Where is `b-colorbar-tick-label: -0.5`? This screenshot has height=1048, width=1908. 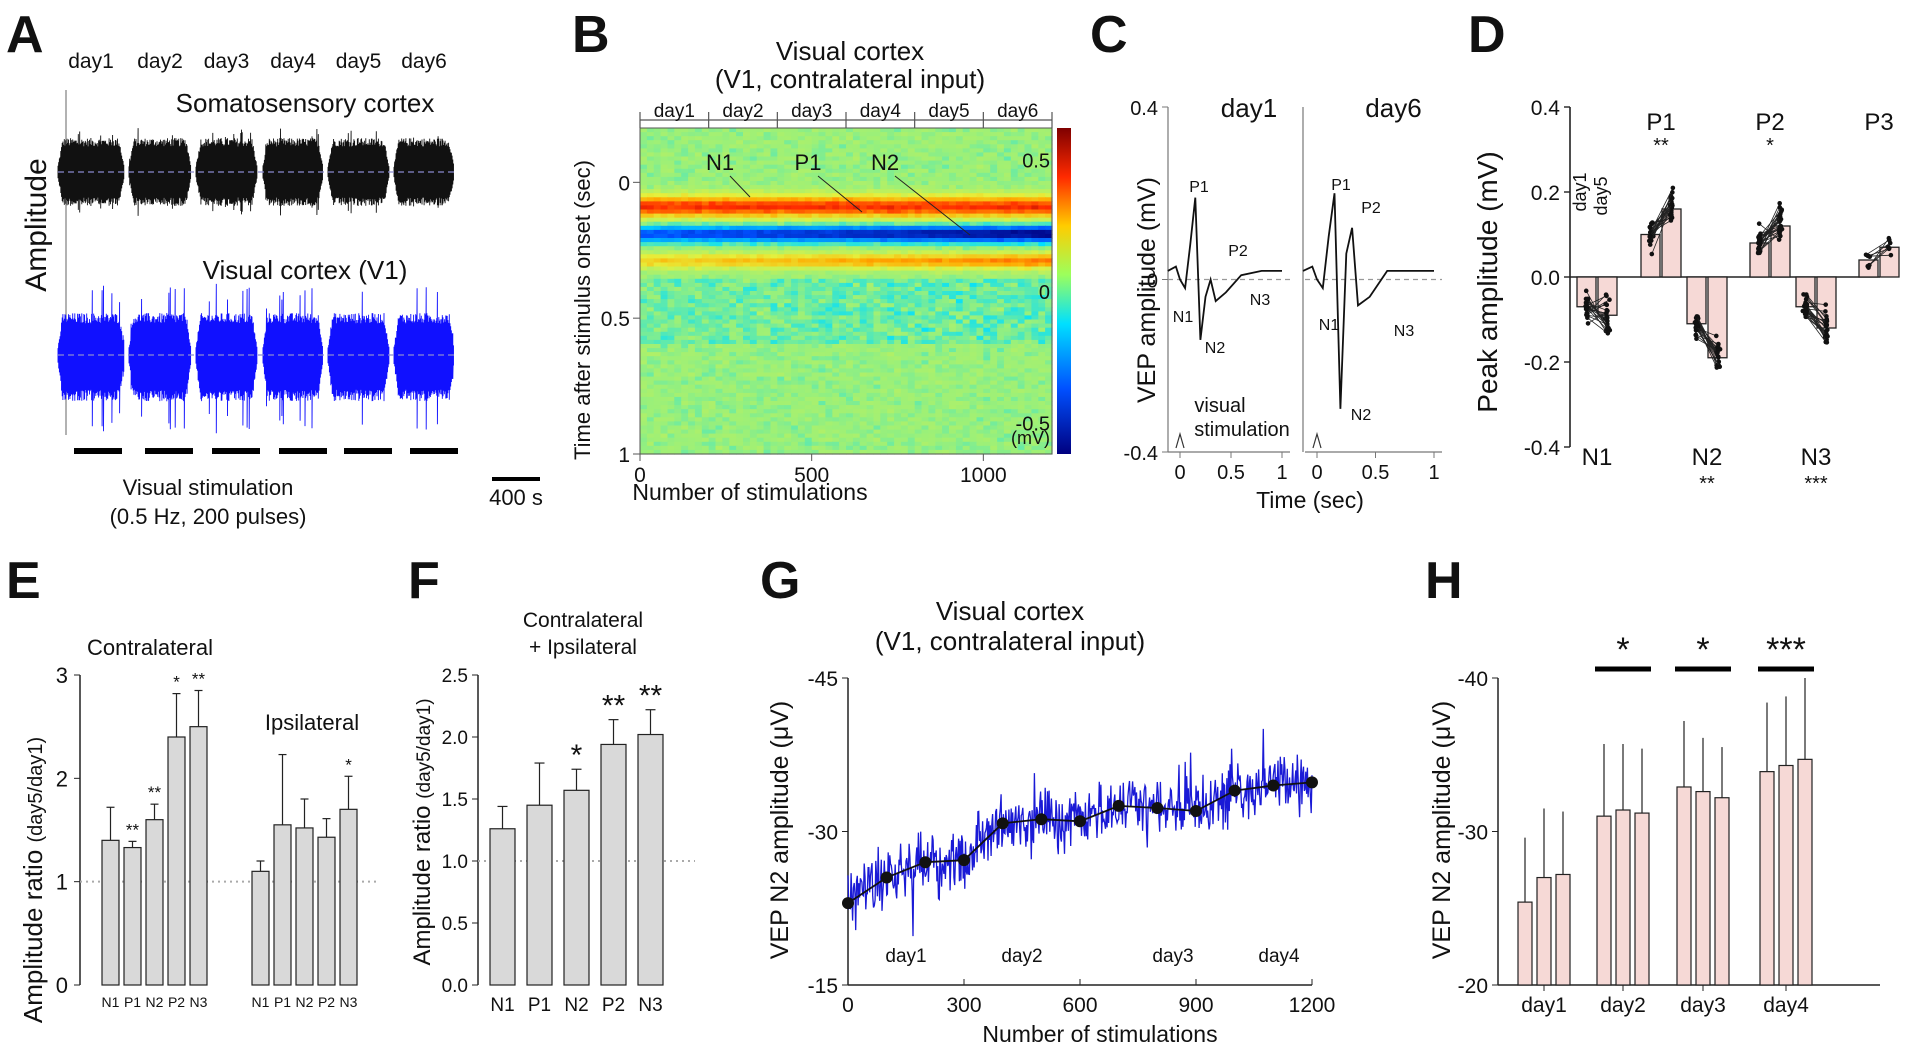 b-colorbar-tick-label: -0.5 is located at coordinates (1033, 424).